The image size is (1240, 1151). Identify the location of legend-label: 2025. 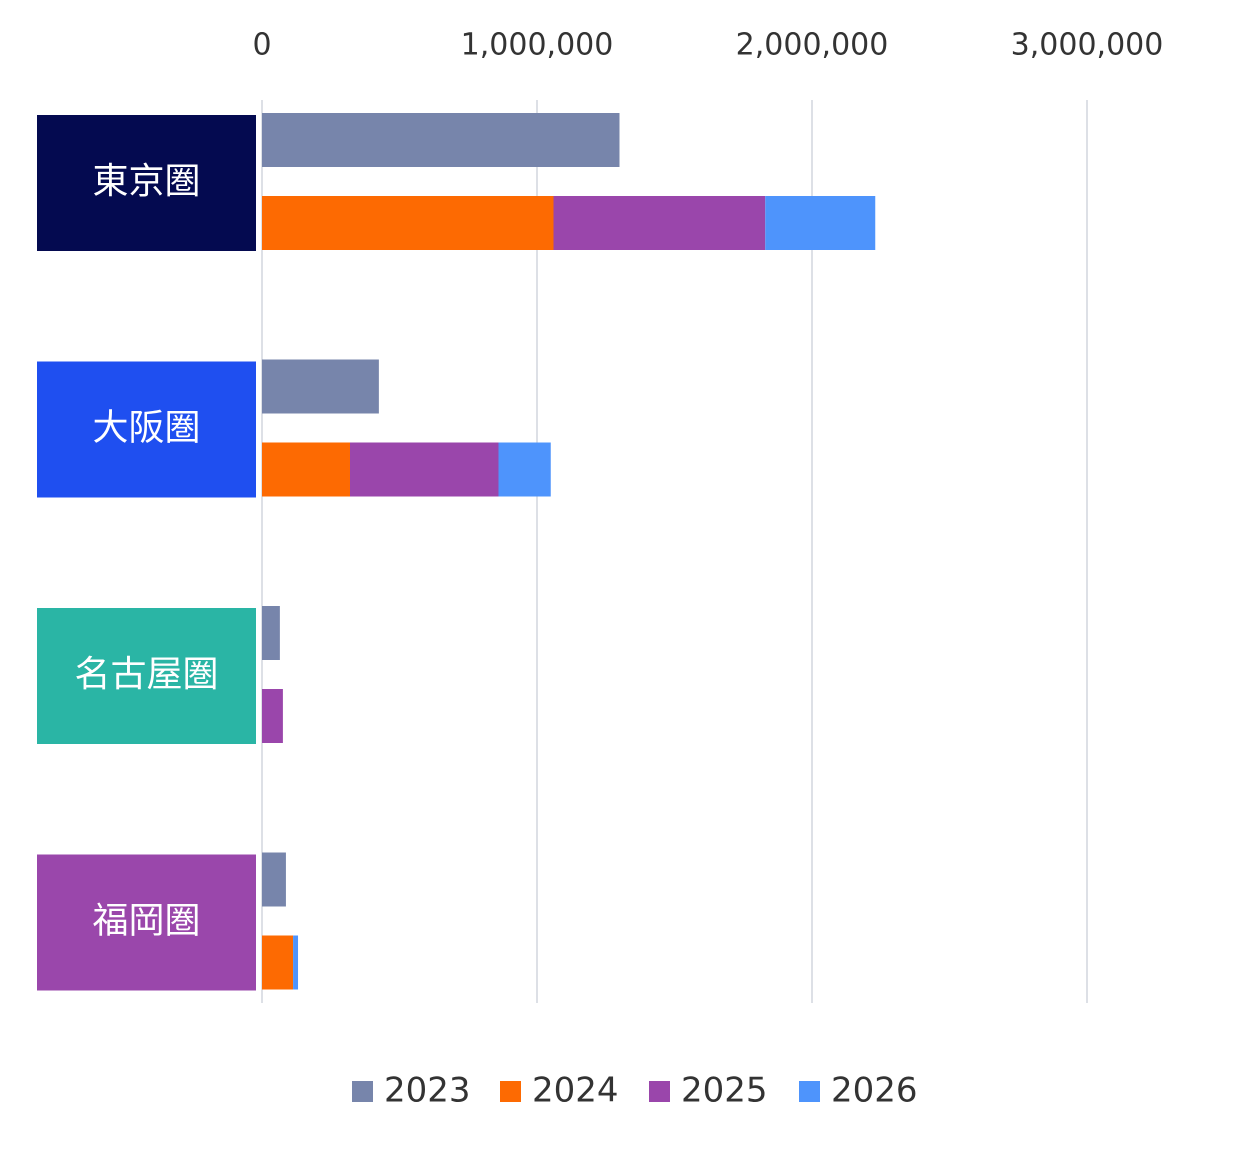
(724, 1091).